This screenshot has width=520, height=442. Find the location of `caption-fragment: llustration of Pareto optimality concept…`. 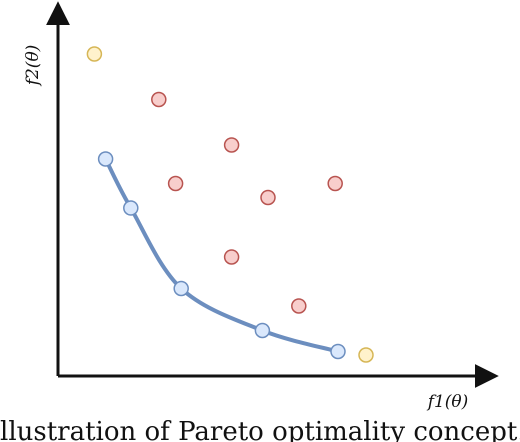

caption-fragment: llustration of Pareto optimality concept… is located at coordinates (260, 429).